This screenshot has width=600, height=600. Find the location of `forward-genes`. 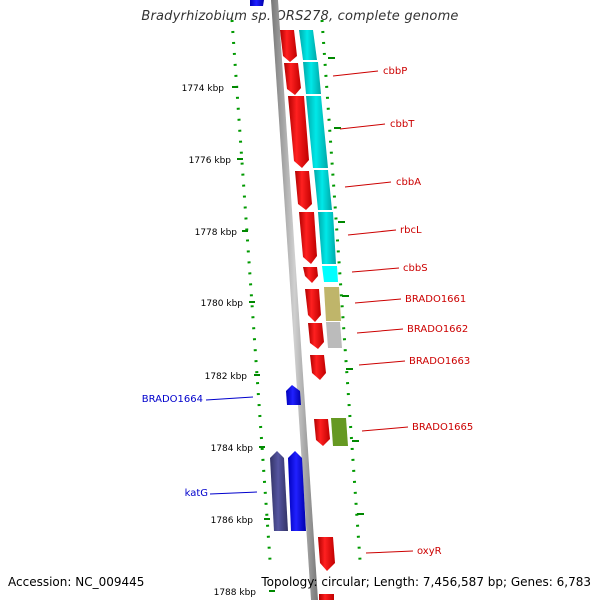

forward-genes is located at coordinates (307, 315).